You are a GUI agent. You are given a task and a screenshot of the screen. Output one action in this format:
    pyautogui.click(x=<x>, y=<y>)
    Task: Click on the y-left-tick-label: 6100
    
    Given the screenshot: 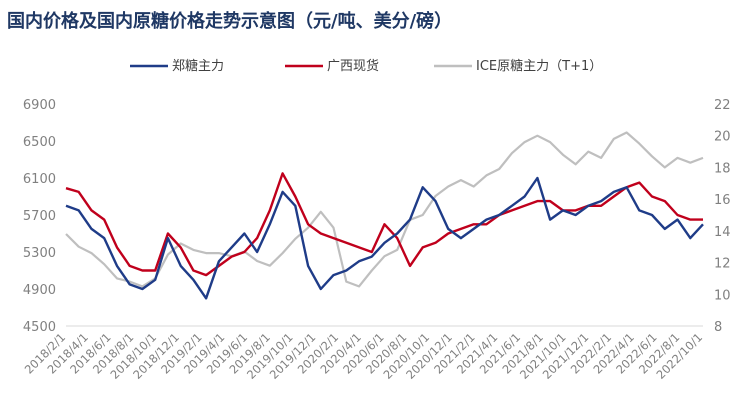 What is the action you would take?
    pyautogui.click(x=39, y=179)
    